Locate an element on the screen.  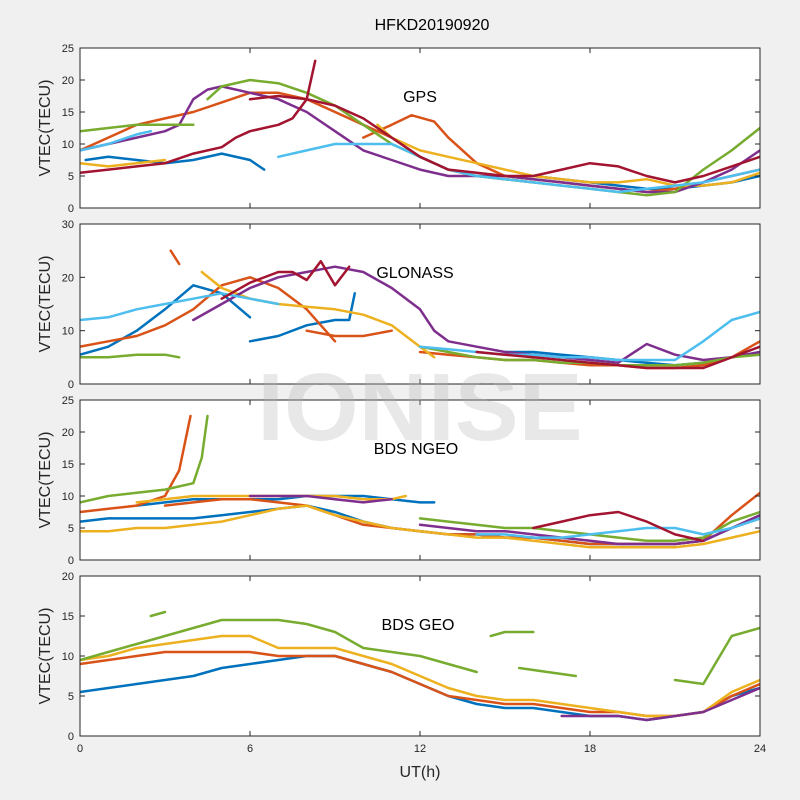
x-tick-label: 0 is located at coordinates (80, 749).